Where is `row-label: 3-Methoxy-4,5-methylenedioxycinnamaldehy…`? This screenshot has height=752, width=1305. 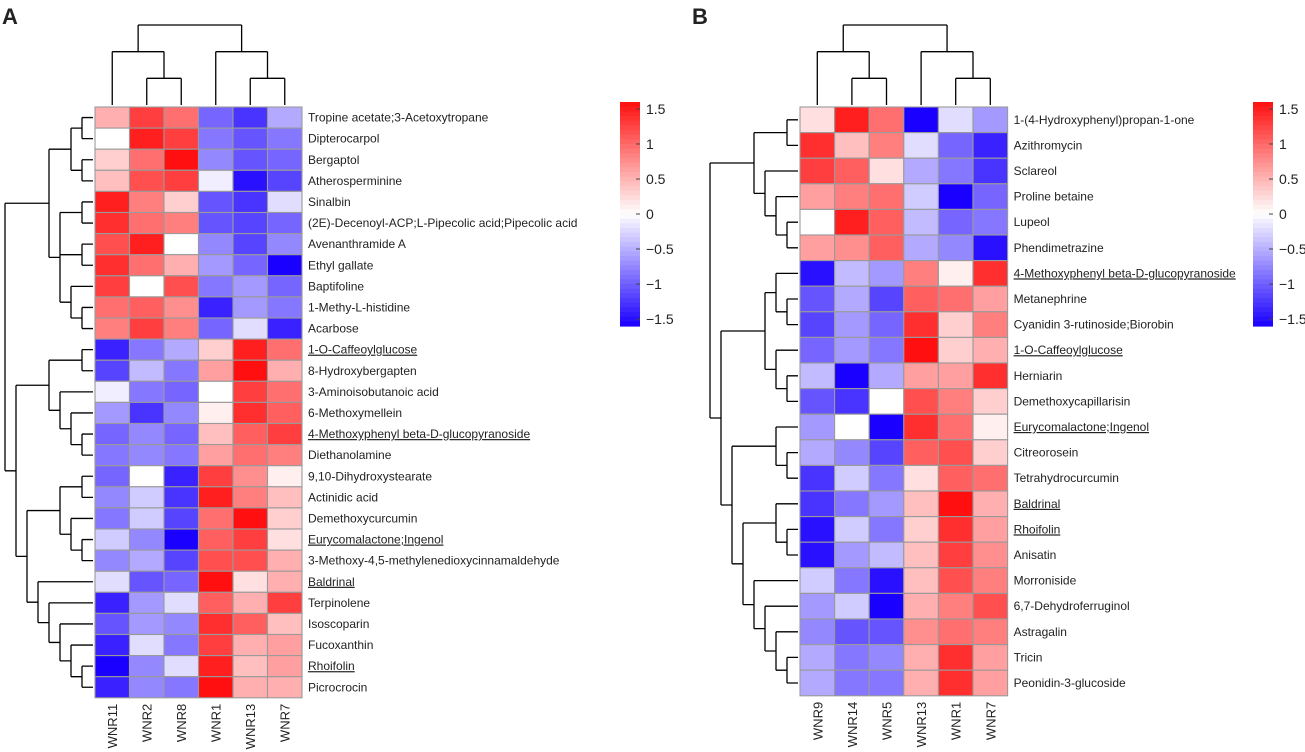 row-label: 3-Methoxy-4,5-methylenedioxycinnamaldehy… is located at coordinates (434, 561).